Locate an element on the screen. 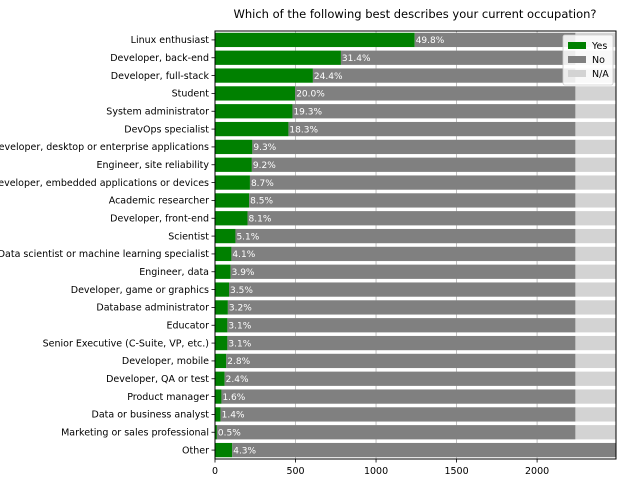  category-label: Educator is located at coordinates (187, 326).